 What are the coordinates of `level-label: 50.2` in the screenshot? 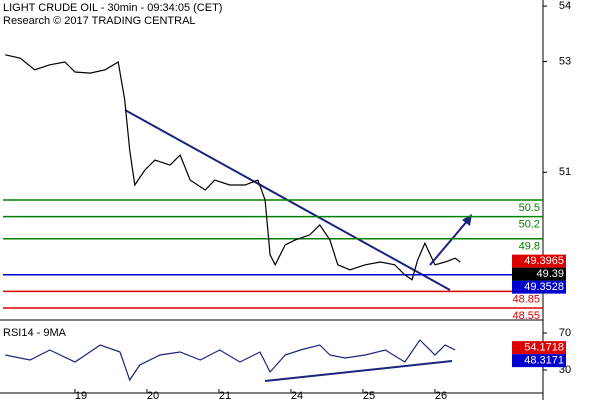 It's located at (529, 225).